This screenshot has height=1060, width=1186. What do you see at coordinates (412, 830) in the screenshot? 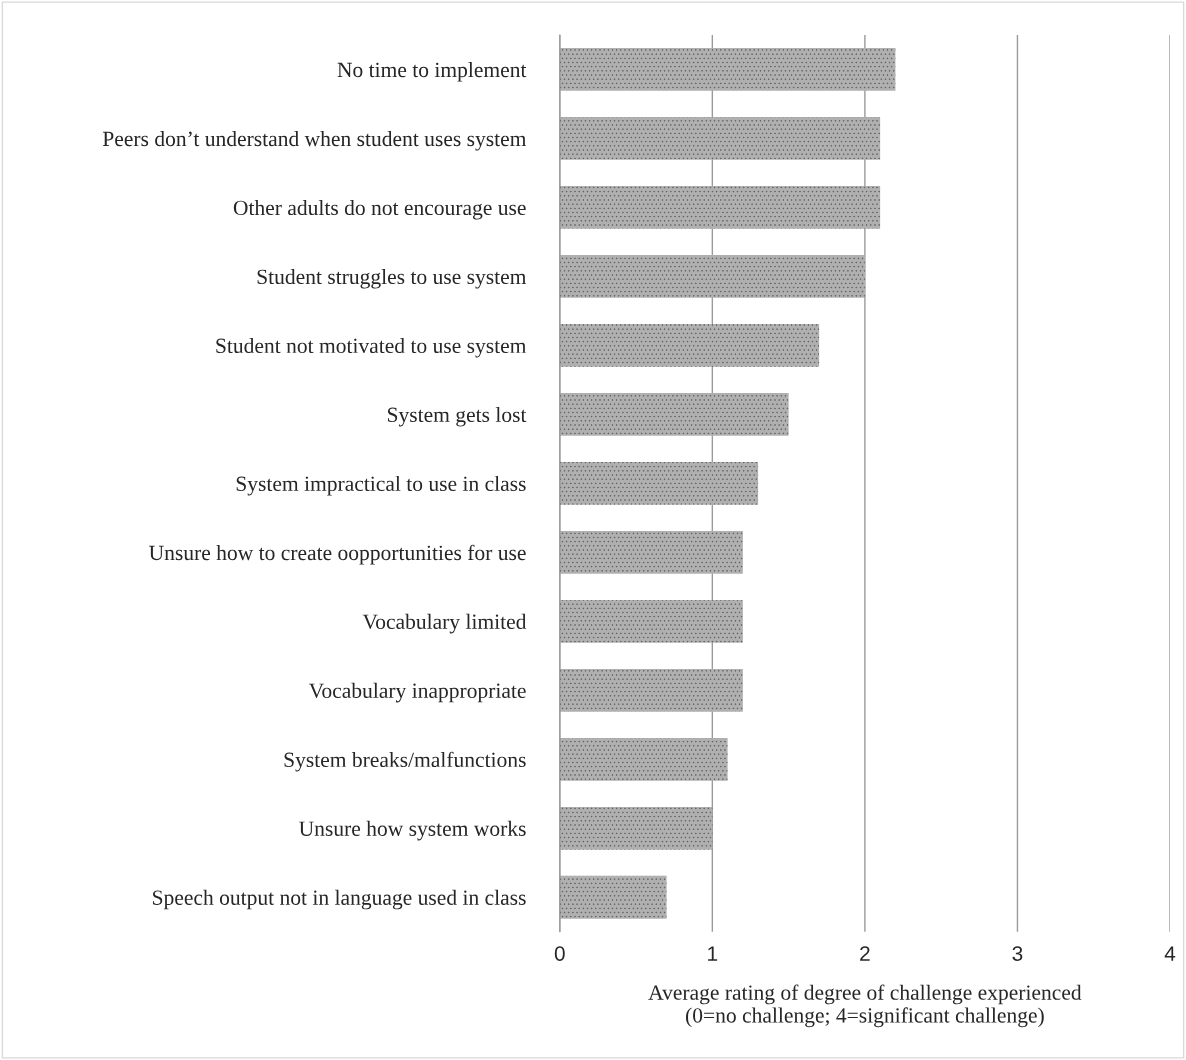
I see `y-tick-label: Unsure how system works` at bounding box center [412, 830].